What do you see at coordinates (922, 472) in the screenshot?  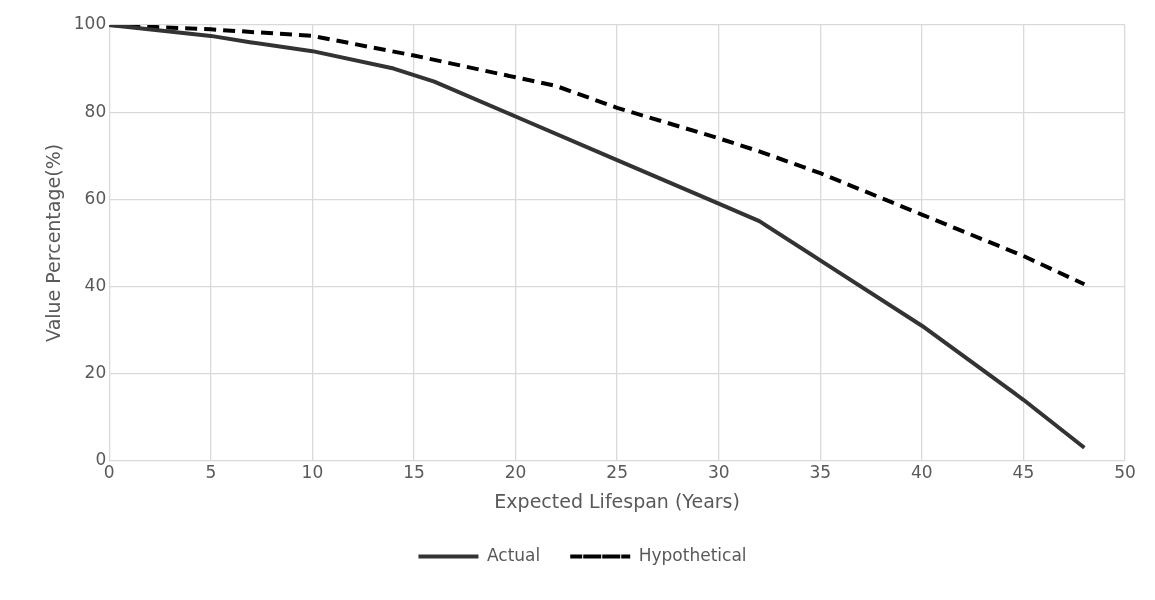 I see `x-tick-label: 40` at bounding box center [922, 472].